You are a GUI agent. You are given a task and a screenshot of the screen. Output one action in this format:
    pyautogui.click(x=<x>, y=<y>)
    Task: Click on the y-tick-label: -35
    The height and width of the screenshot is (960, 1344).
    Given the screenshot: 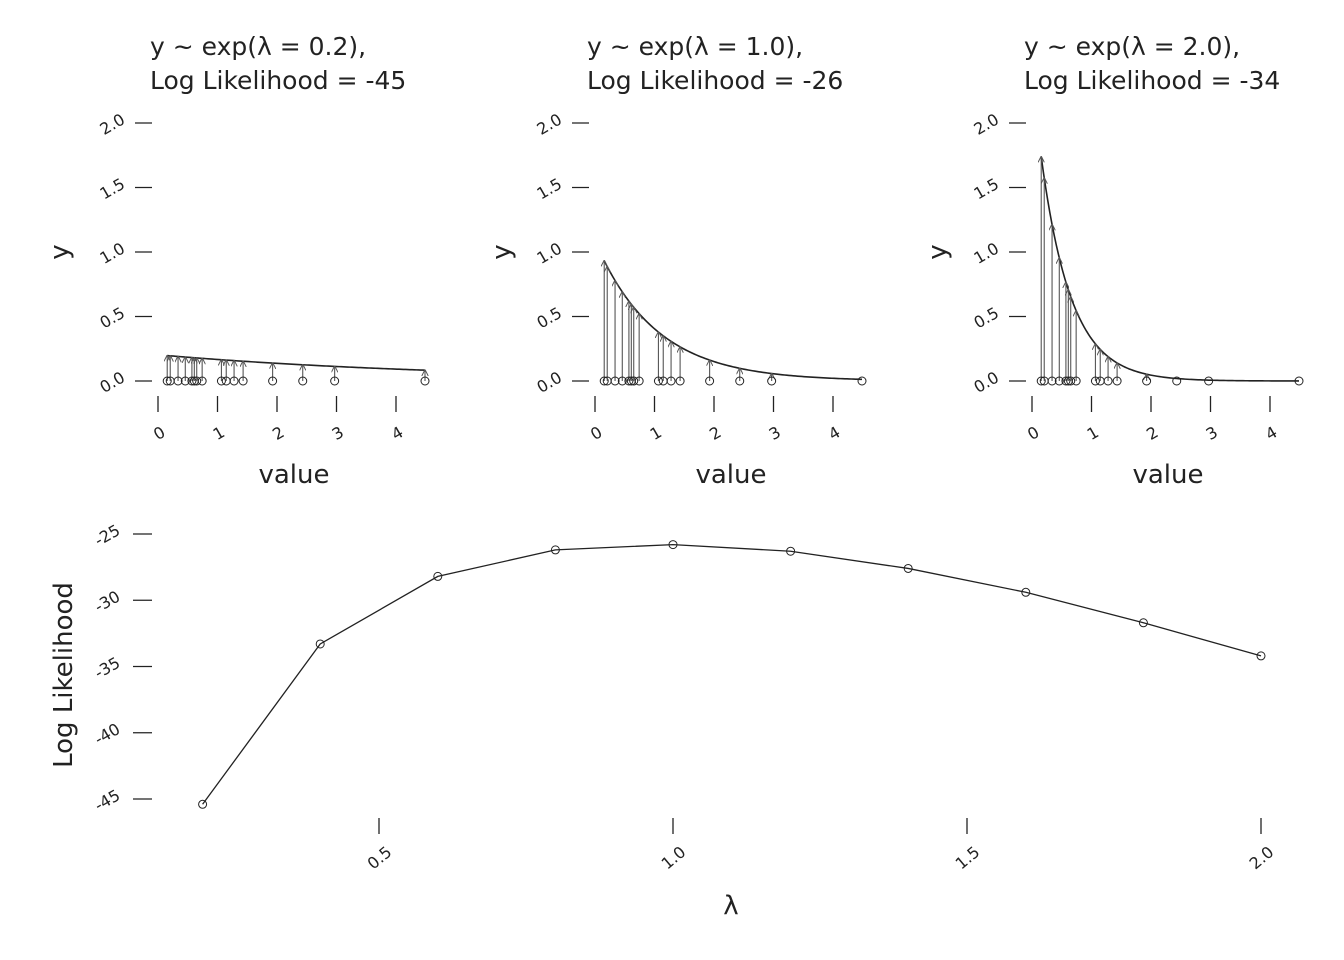 What is the action you would take?
    pyautogui.click(x=107, y=668)
    